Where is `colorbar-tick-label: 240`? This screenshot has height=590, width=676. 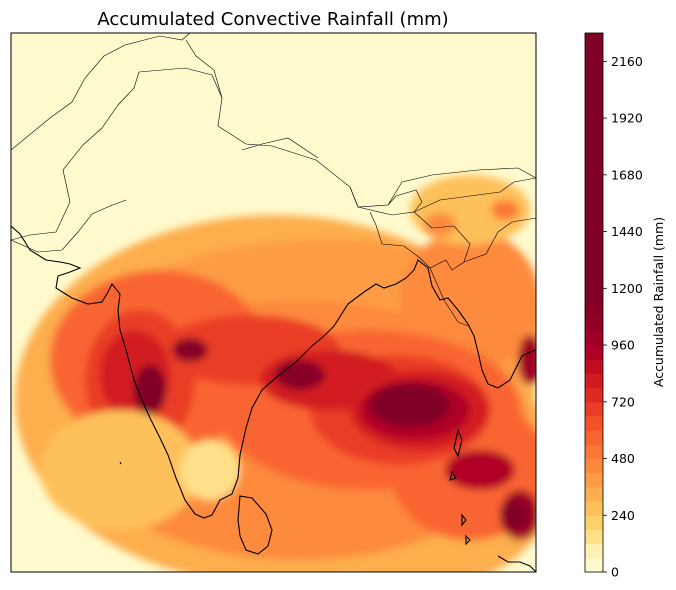
colorbar-tick-label: 240 is located at coordinates (623, 515).